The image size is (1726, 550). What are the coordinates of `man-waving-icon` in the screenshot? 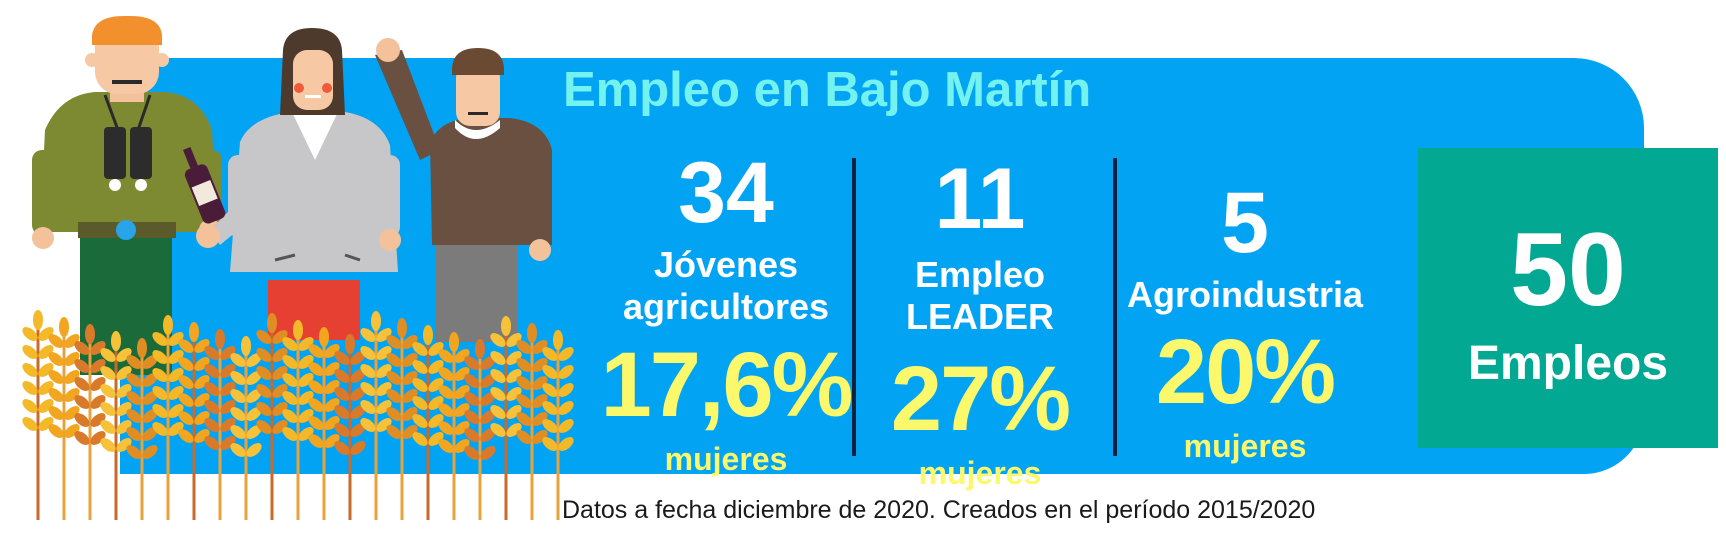 It's located at (463, 190).